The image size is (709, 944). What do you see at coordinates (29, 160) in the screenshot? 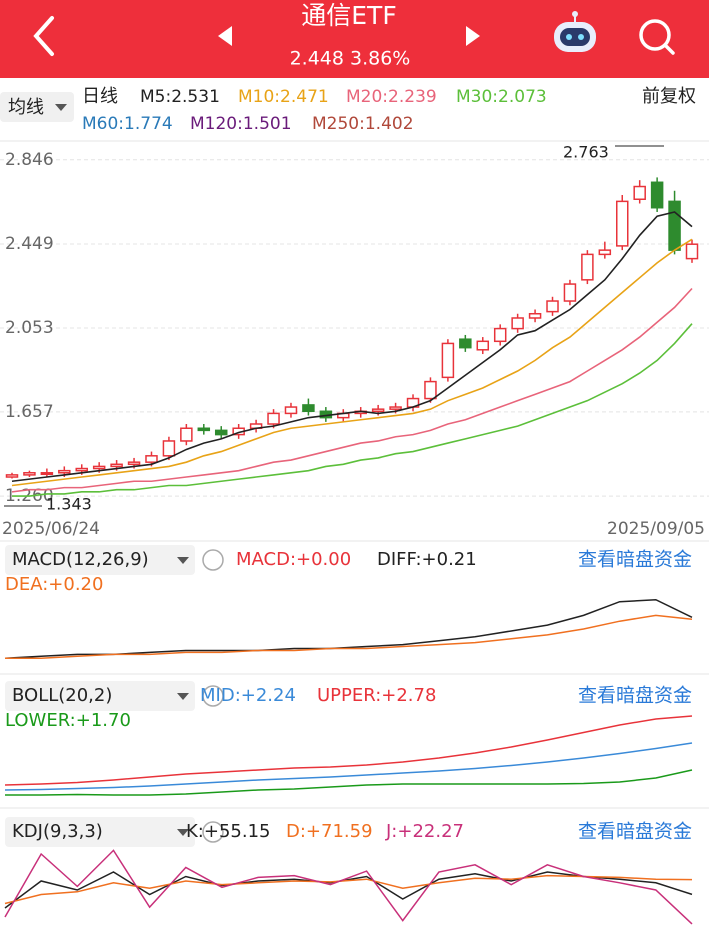
I see `y-tick-label: 2.846` at bounding box center [29, 160].